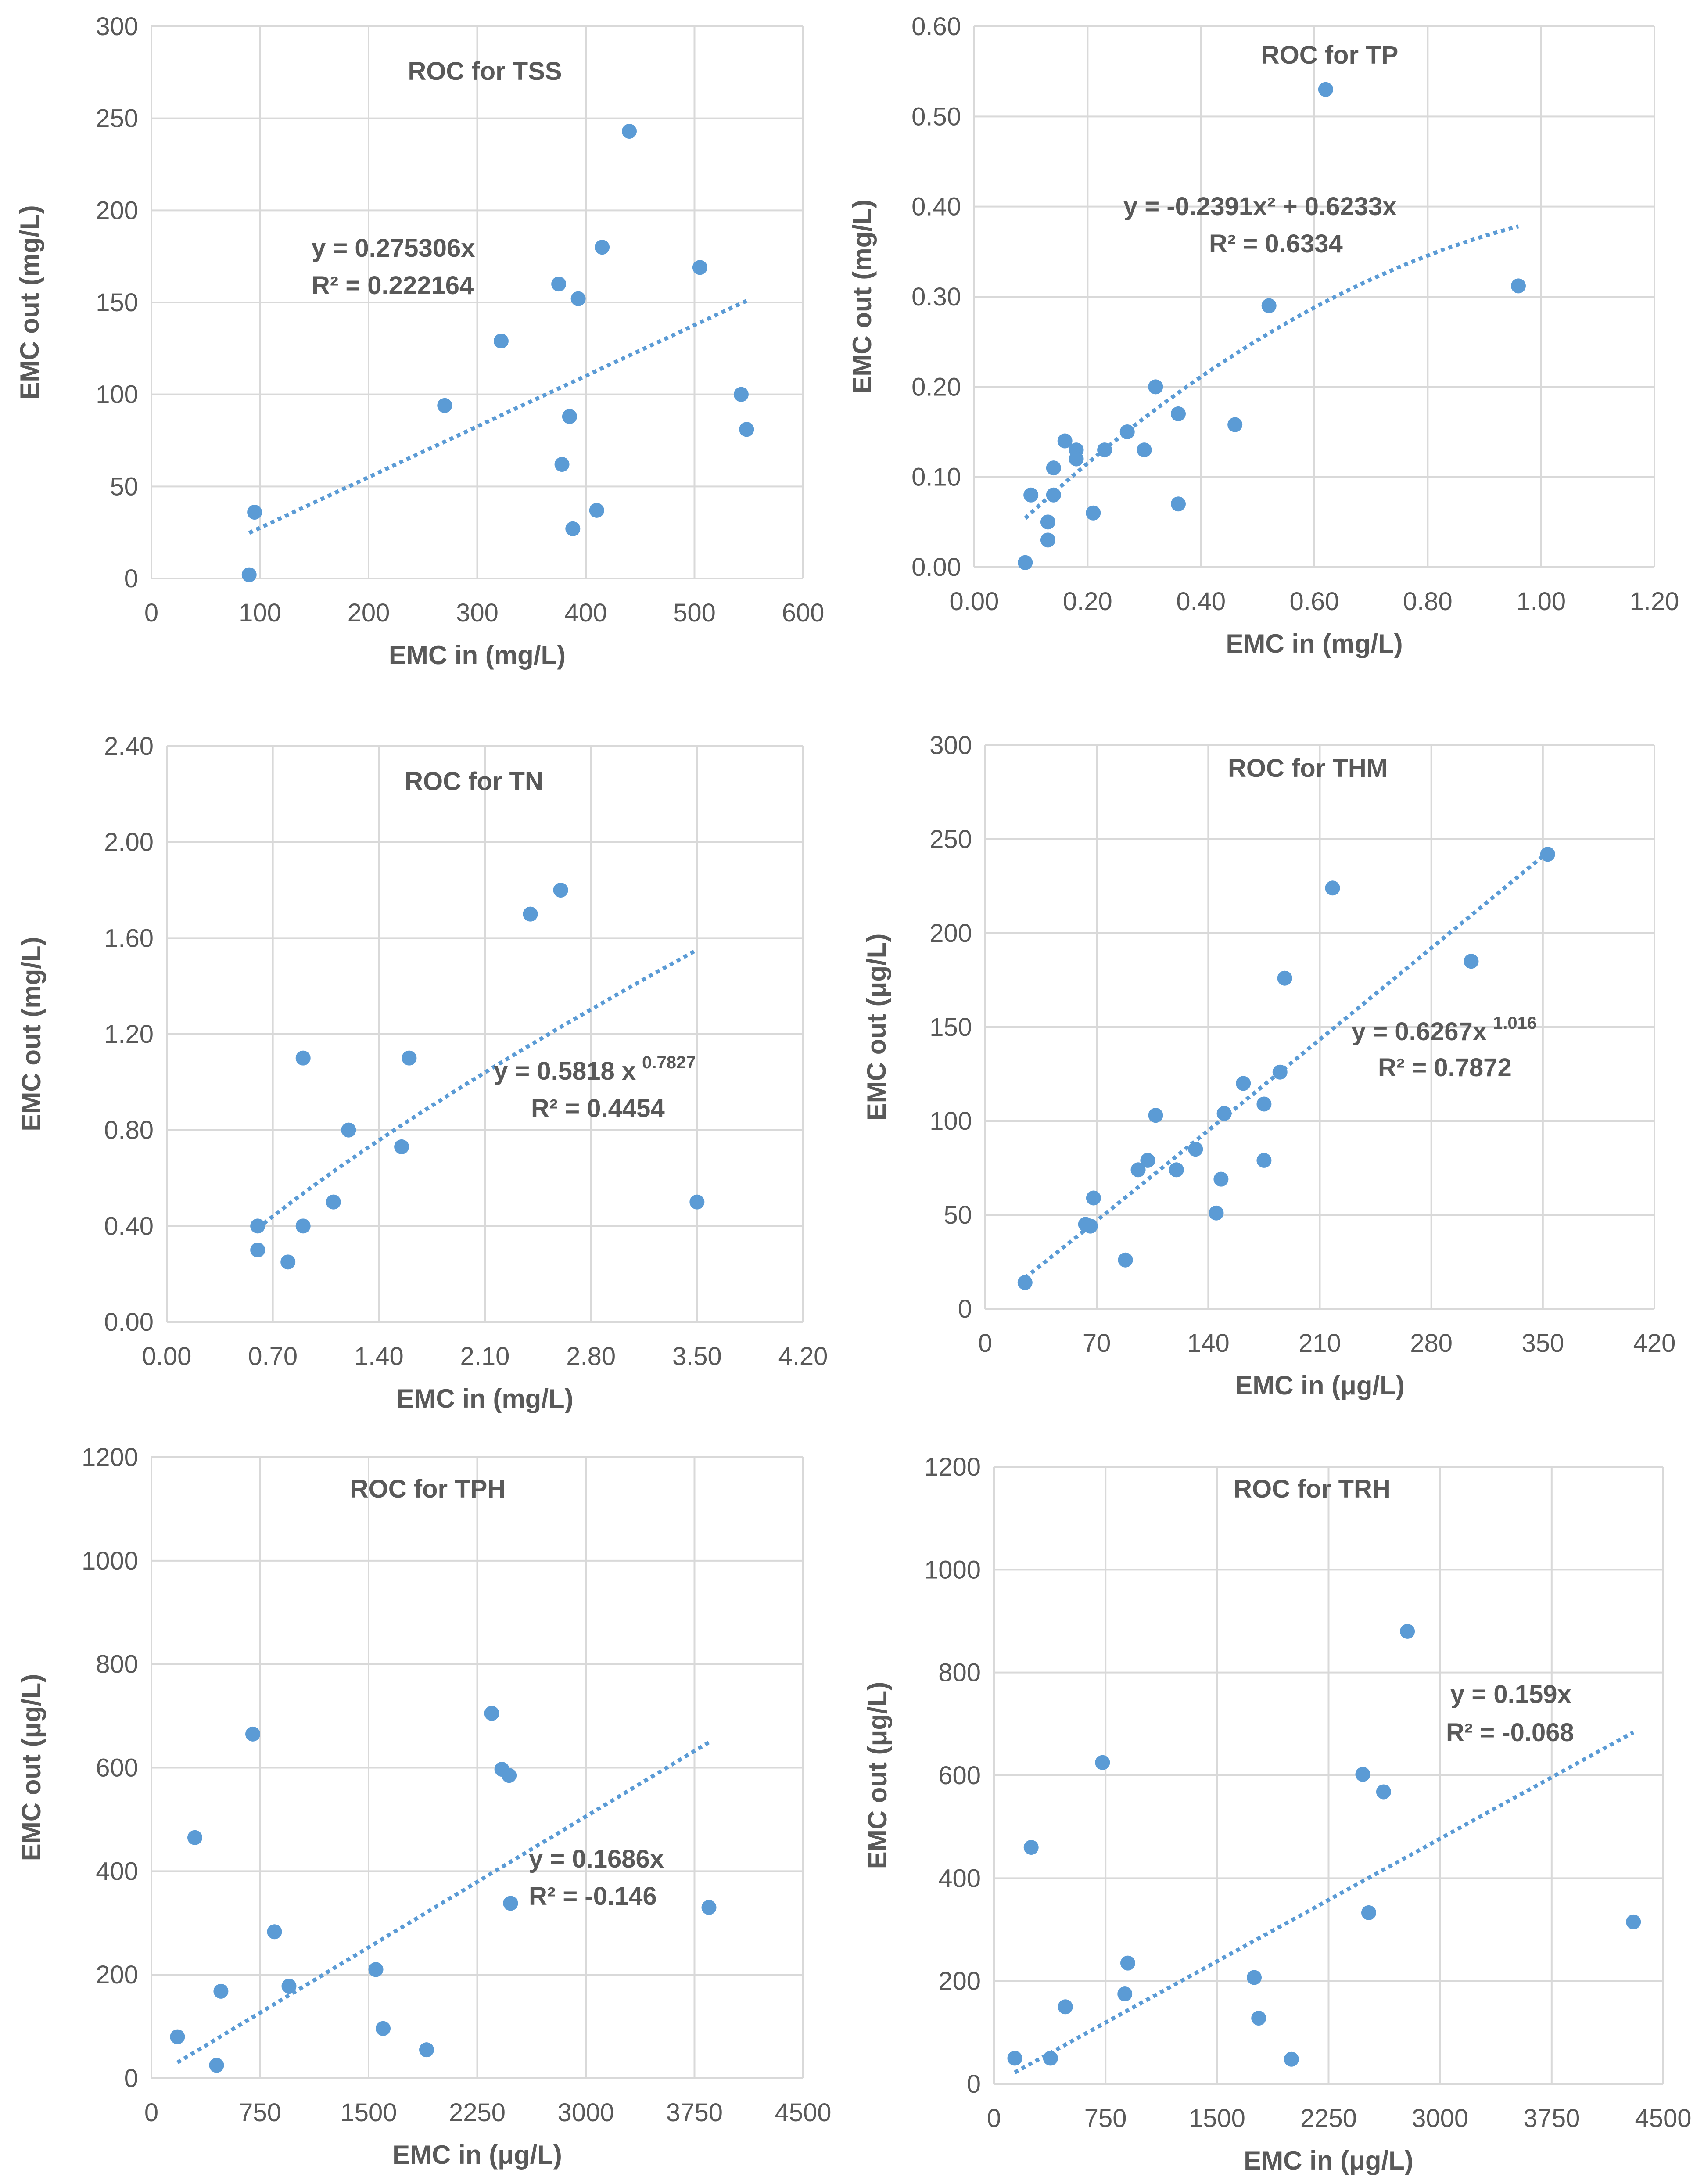 The image size is (1704, 2184). I want to click on y-tick-label: 200, so click(117, 1975).